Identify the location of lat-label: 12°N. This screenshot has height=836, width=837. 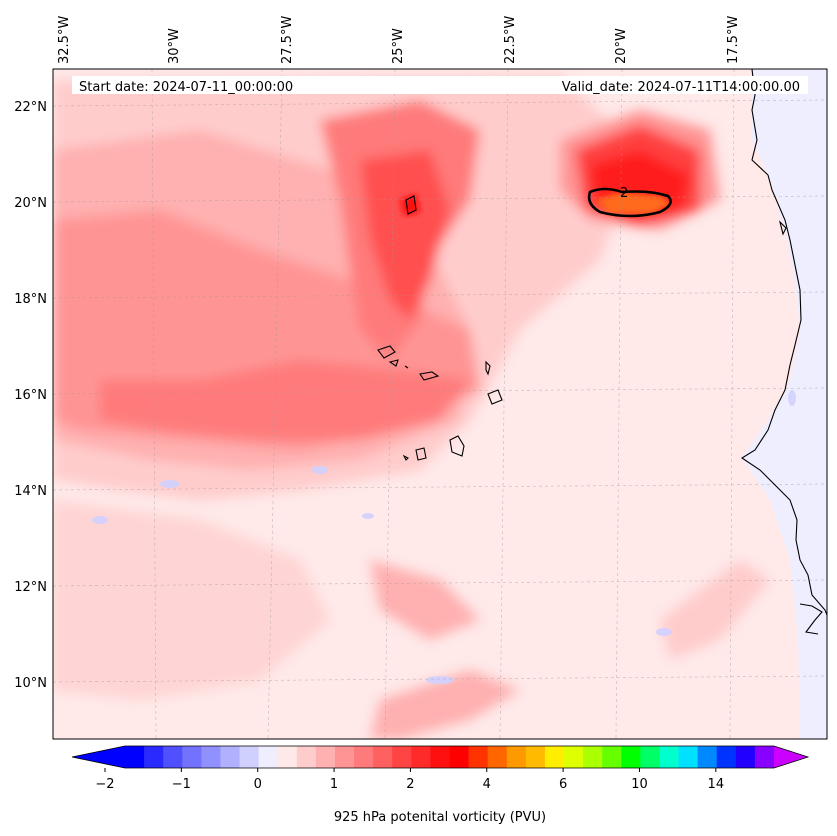
(30, 587).